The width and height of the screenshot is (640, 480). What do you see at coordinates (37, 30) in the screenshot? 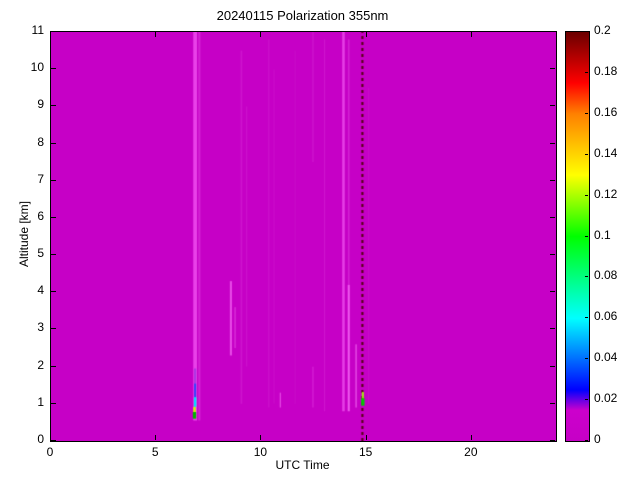
I see `y-tick-label: 11` at bounding box center [37, 30].